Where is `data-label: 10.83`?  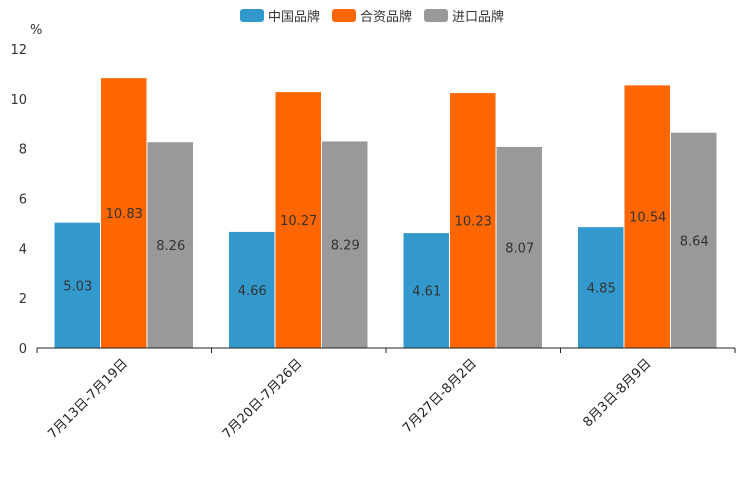 data-label: 10.83 is located at coordinates (124, 214).